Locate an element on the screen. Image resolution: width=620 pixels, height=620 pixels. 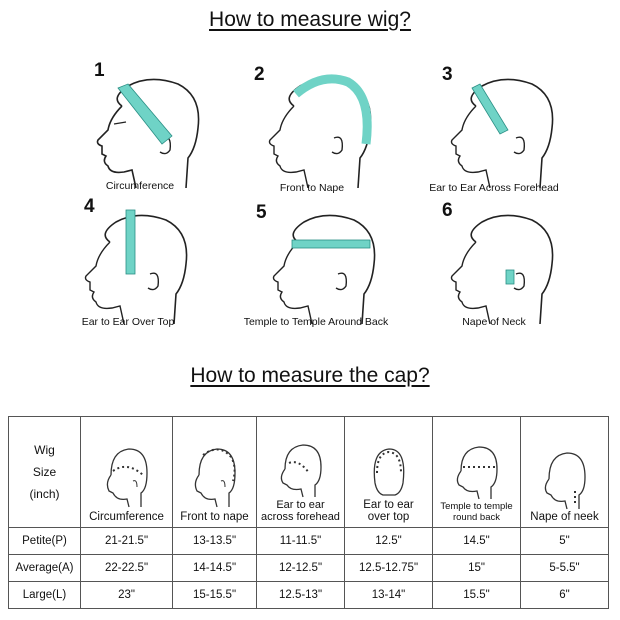
col-front-to-nape: Front to nape is located at coordinates (214, 472).